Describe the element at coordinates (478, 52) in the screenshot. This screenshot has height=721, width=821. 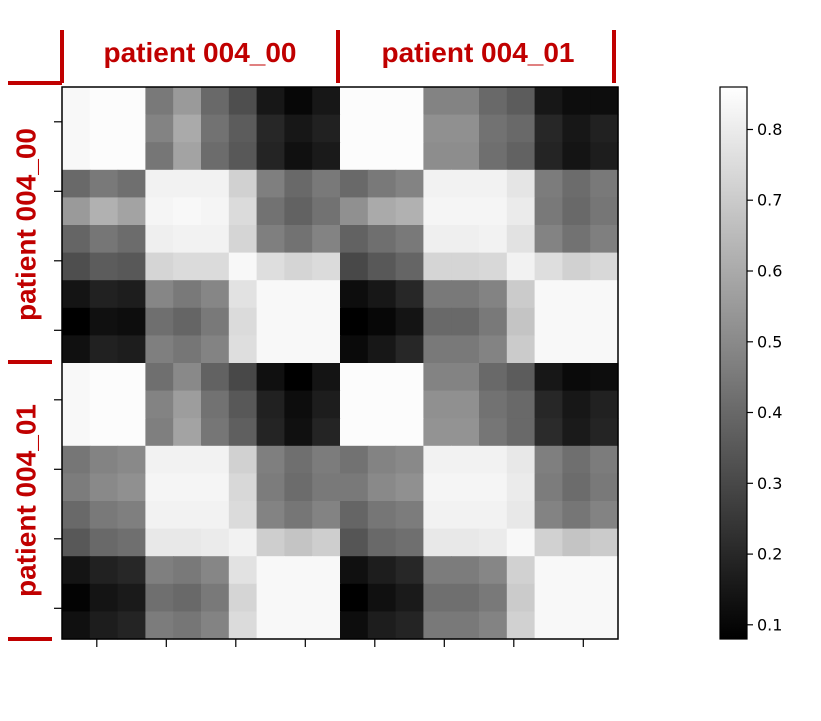
I see `group-label-x-1: patient 004_01` at that location.